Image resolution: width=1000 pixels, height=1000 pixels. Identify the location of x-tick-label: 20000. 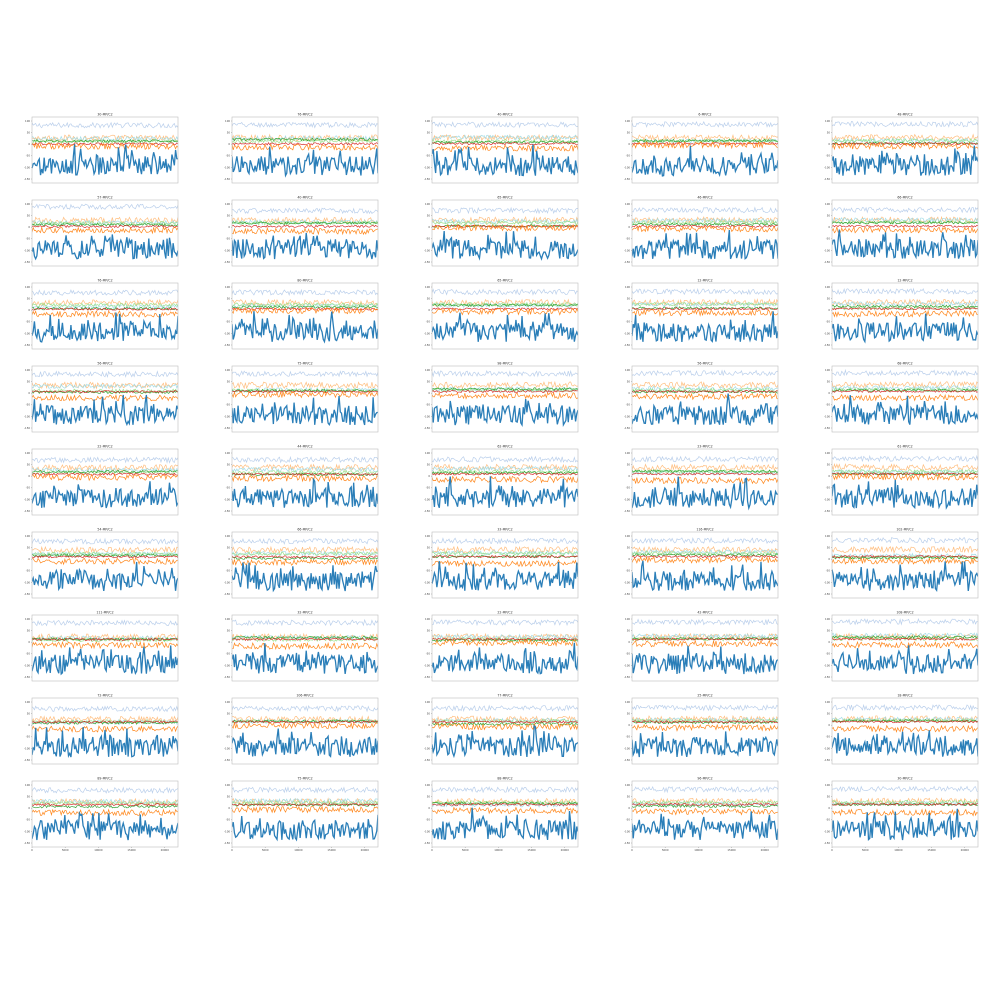
(565, 850).